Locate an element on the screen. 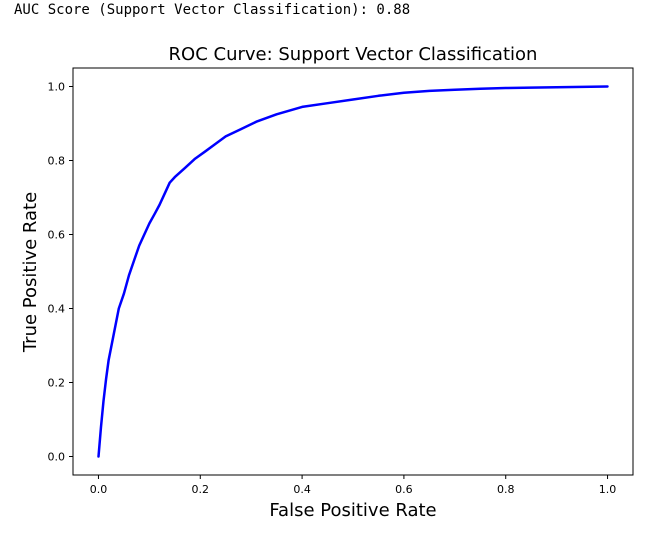  x-tick-label: 0.2 is located at coordinates (201, 489).